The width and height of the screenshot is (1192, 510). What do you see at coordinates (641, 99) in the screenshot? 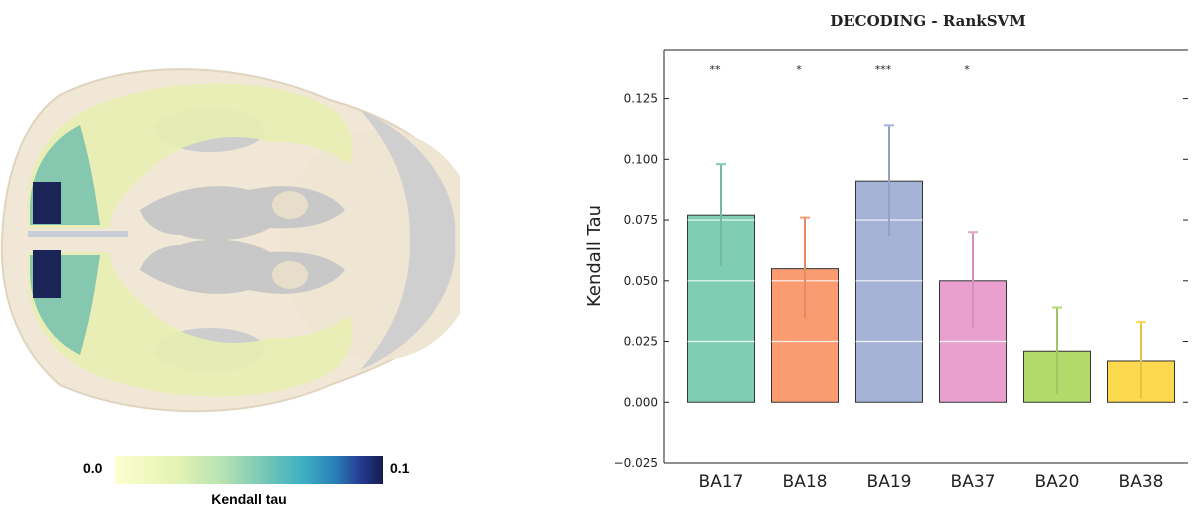
I see `y-tick-label: 0.125` at bounding box center [641, 99].